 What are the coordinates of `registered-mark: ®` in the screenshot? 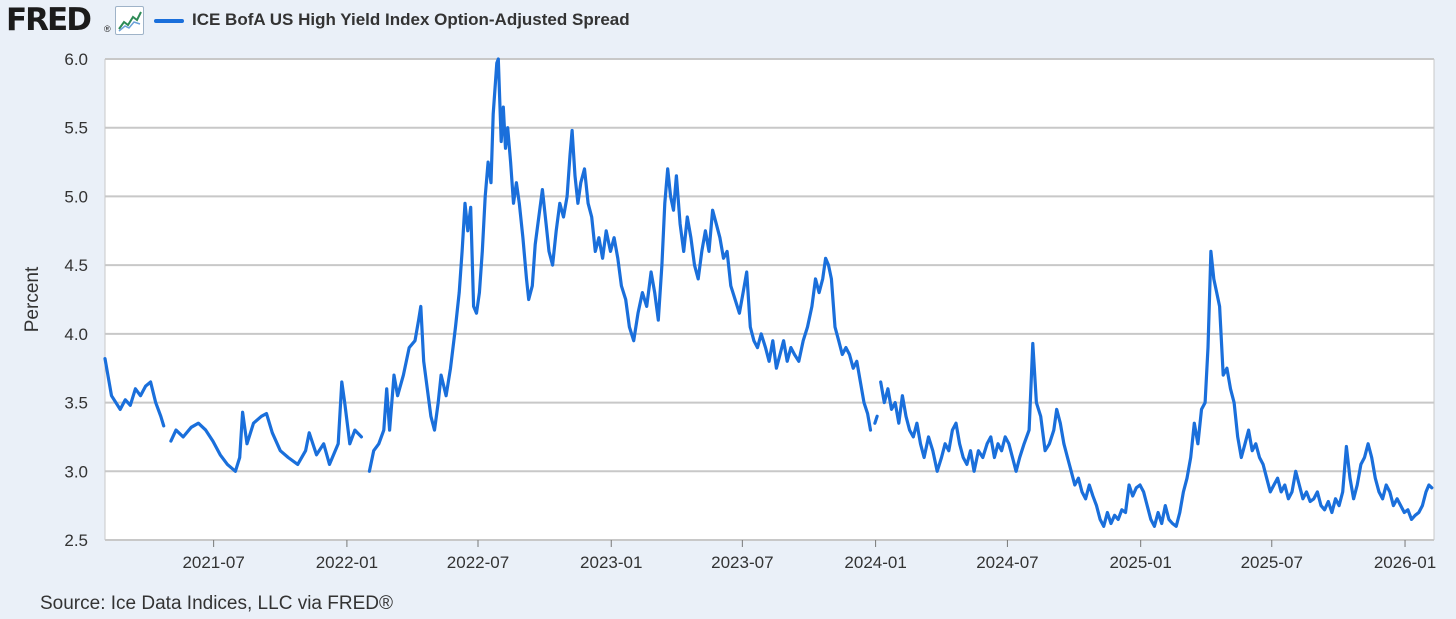 It's located at (107, 29).